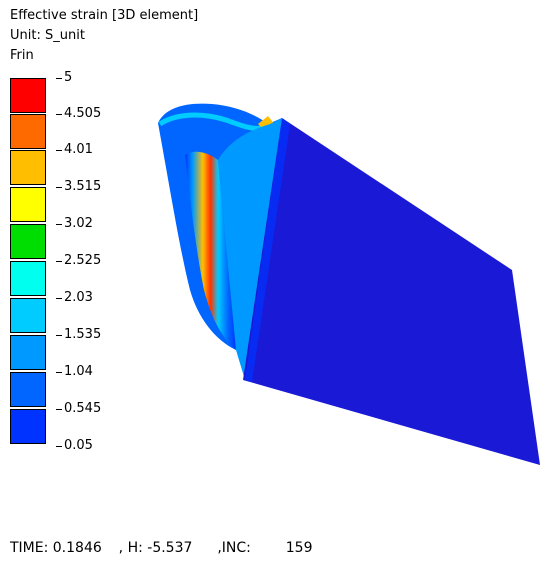  Describe the element at coordinates (267, 250) in the screenshot. I see `plate-edge` at that location.